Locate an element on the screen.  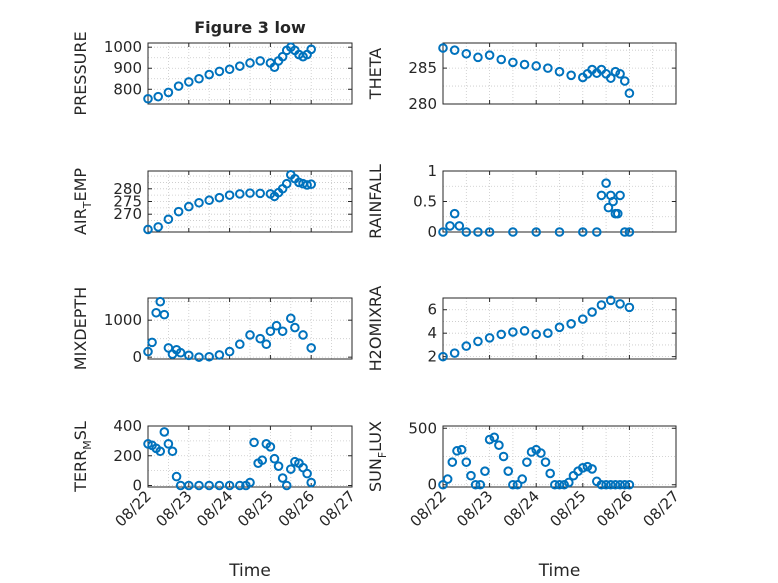
y-tick-label: 275 is located at coordinates (127, 202).